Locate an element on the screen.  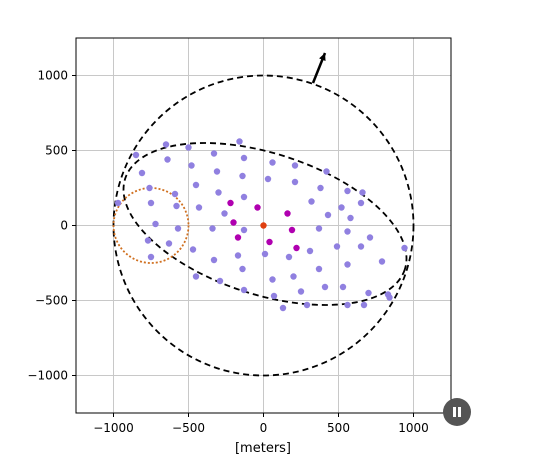
x-tick-label: 1000 is located at coordinates (413, 428).